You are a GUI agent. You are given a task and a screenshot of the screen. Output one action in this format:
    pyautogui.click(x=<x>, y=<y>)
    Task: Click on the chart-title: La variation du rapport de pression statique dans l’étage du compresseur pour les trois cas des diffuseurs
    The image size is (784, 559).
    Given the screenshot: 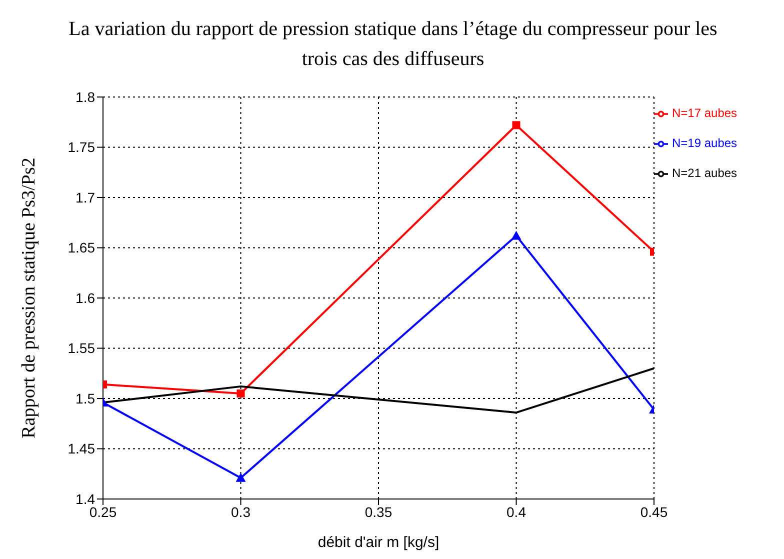 What is the action you would take?
    pyautogui.click(x=393, y=44)
    